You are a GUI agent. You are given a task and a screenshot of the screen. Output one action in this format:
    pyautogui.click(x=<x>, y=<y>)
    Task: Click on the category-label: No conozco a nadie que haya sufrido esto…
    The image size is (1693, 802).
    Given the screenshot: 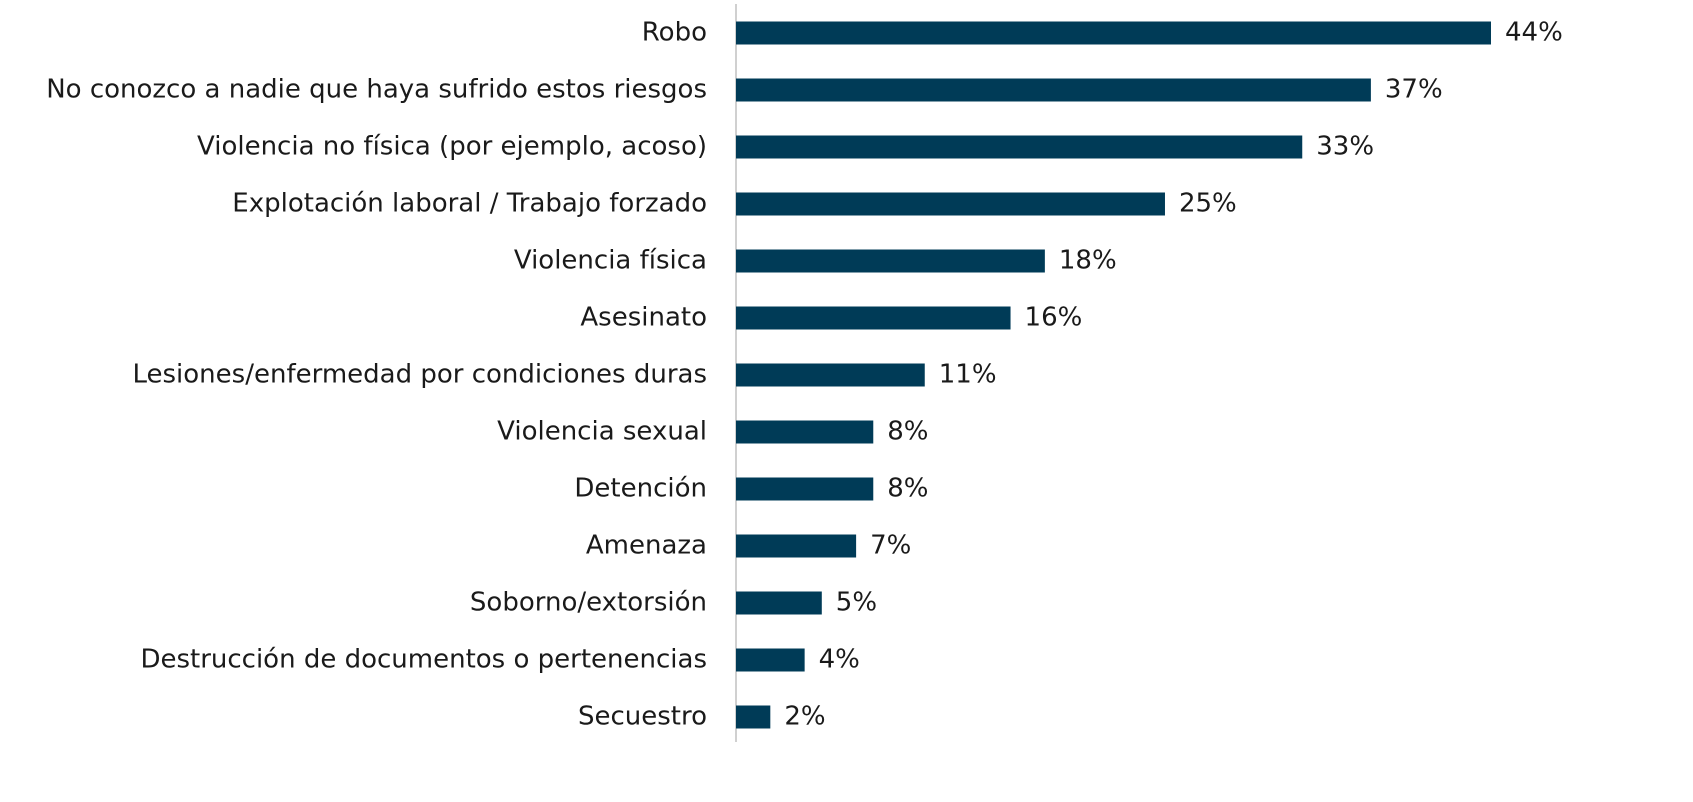 What is the action you would take?
    pyautogui.click(x=376, y=90)
    